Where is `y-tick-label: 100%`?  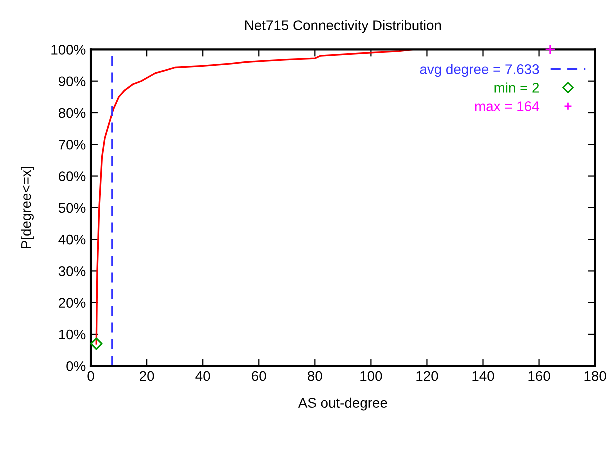
y-tick-label: 100% is located at coordinates (69, 50).